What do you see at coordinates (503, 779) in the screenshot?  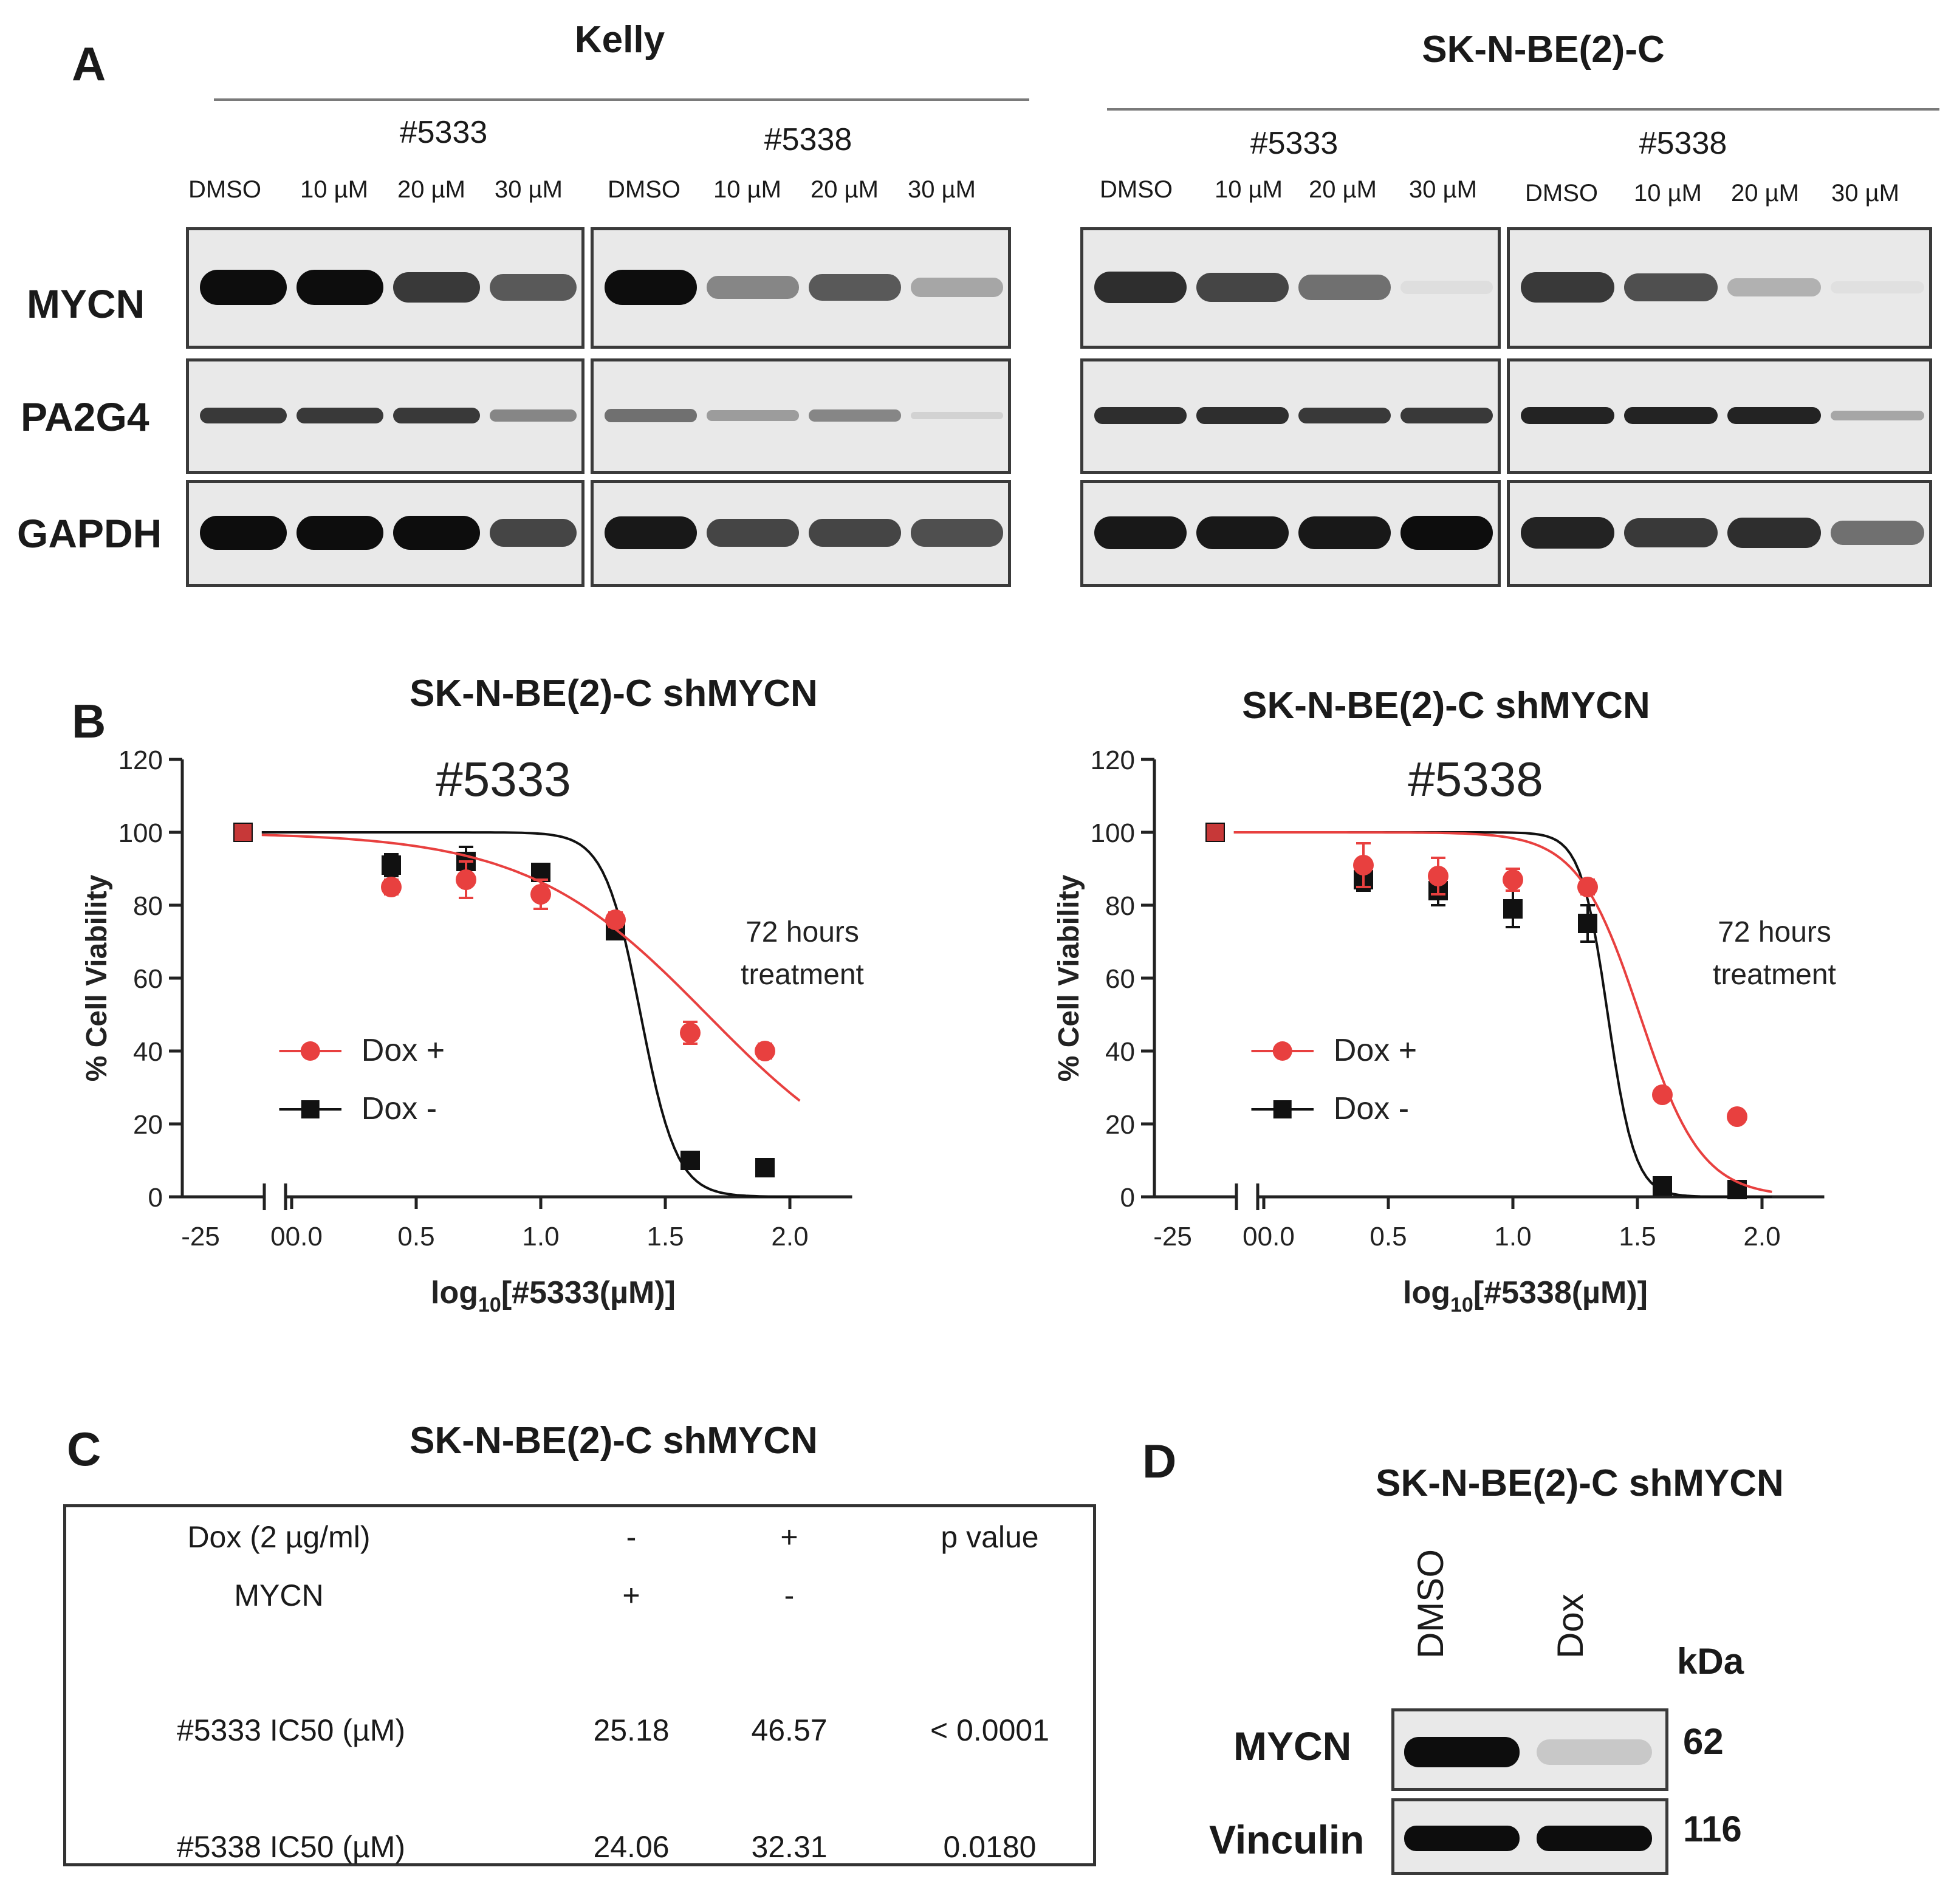 I see `compound-annotation: #5333` at bounding box center [503, 779].